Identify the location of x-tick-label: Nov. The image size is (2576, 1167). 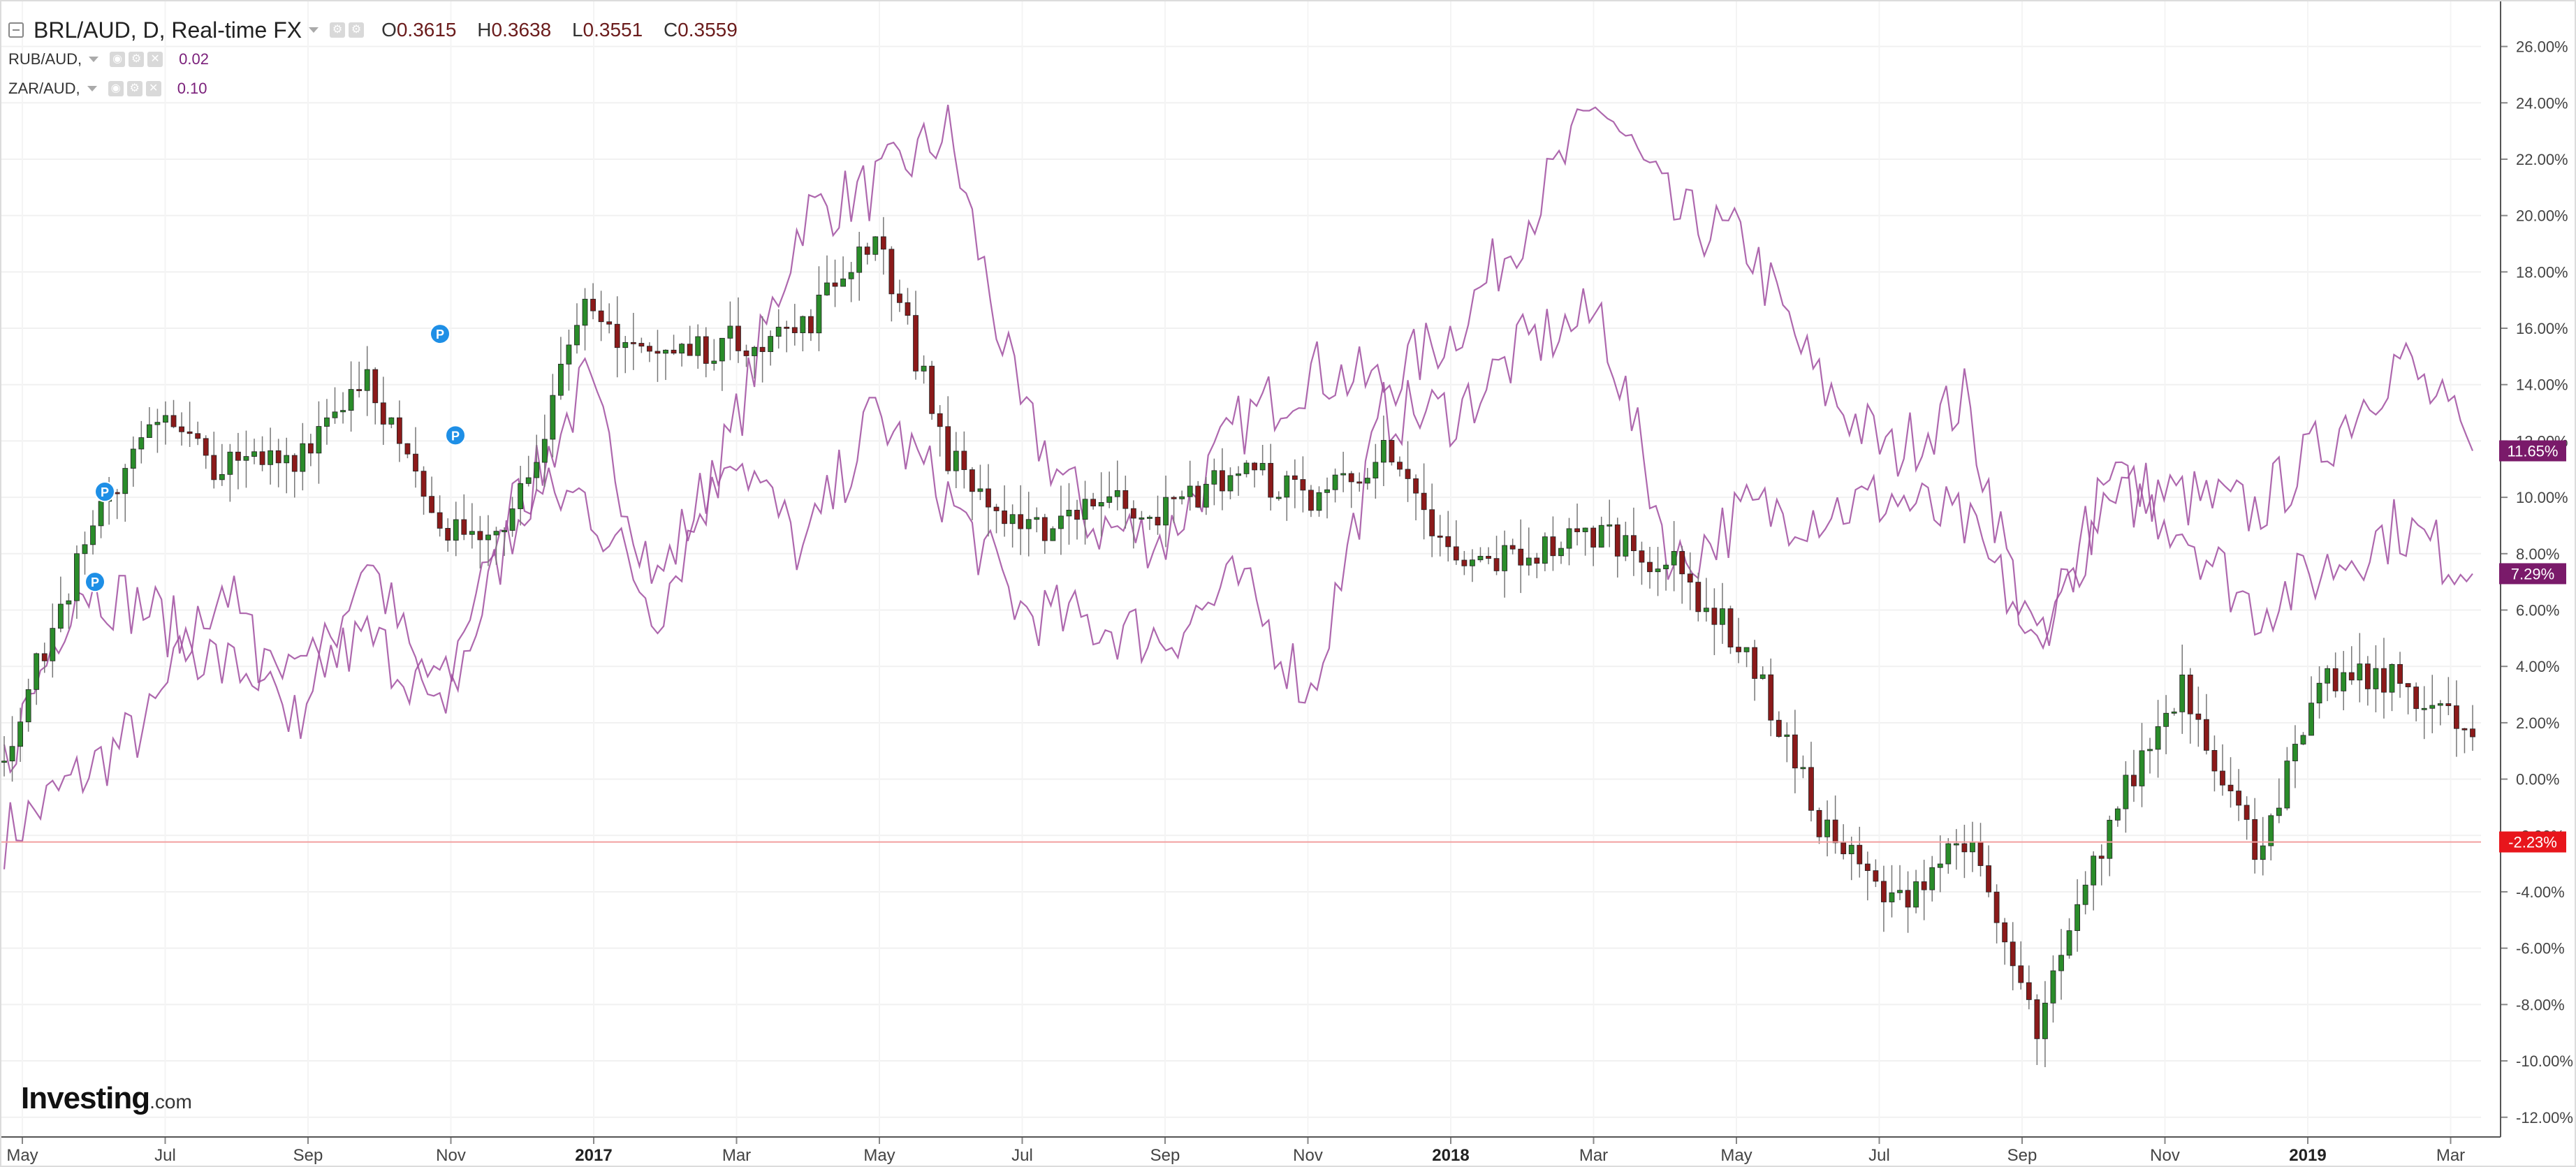
(1308, 1155).